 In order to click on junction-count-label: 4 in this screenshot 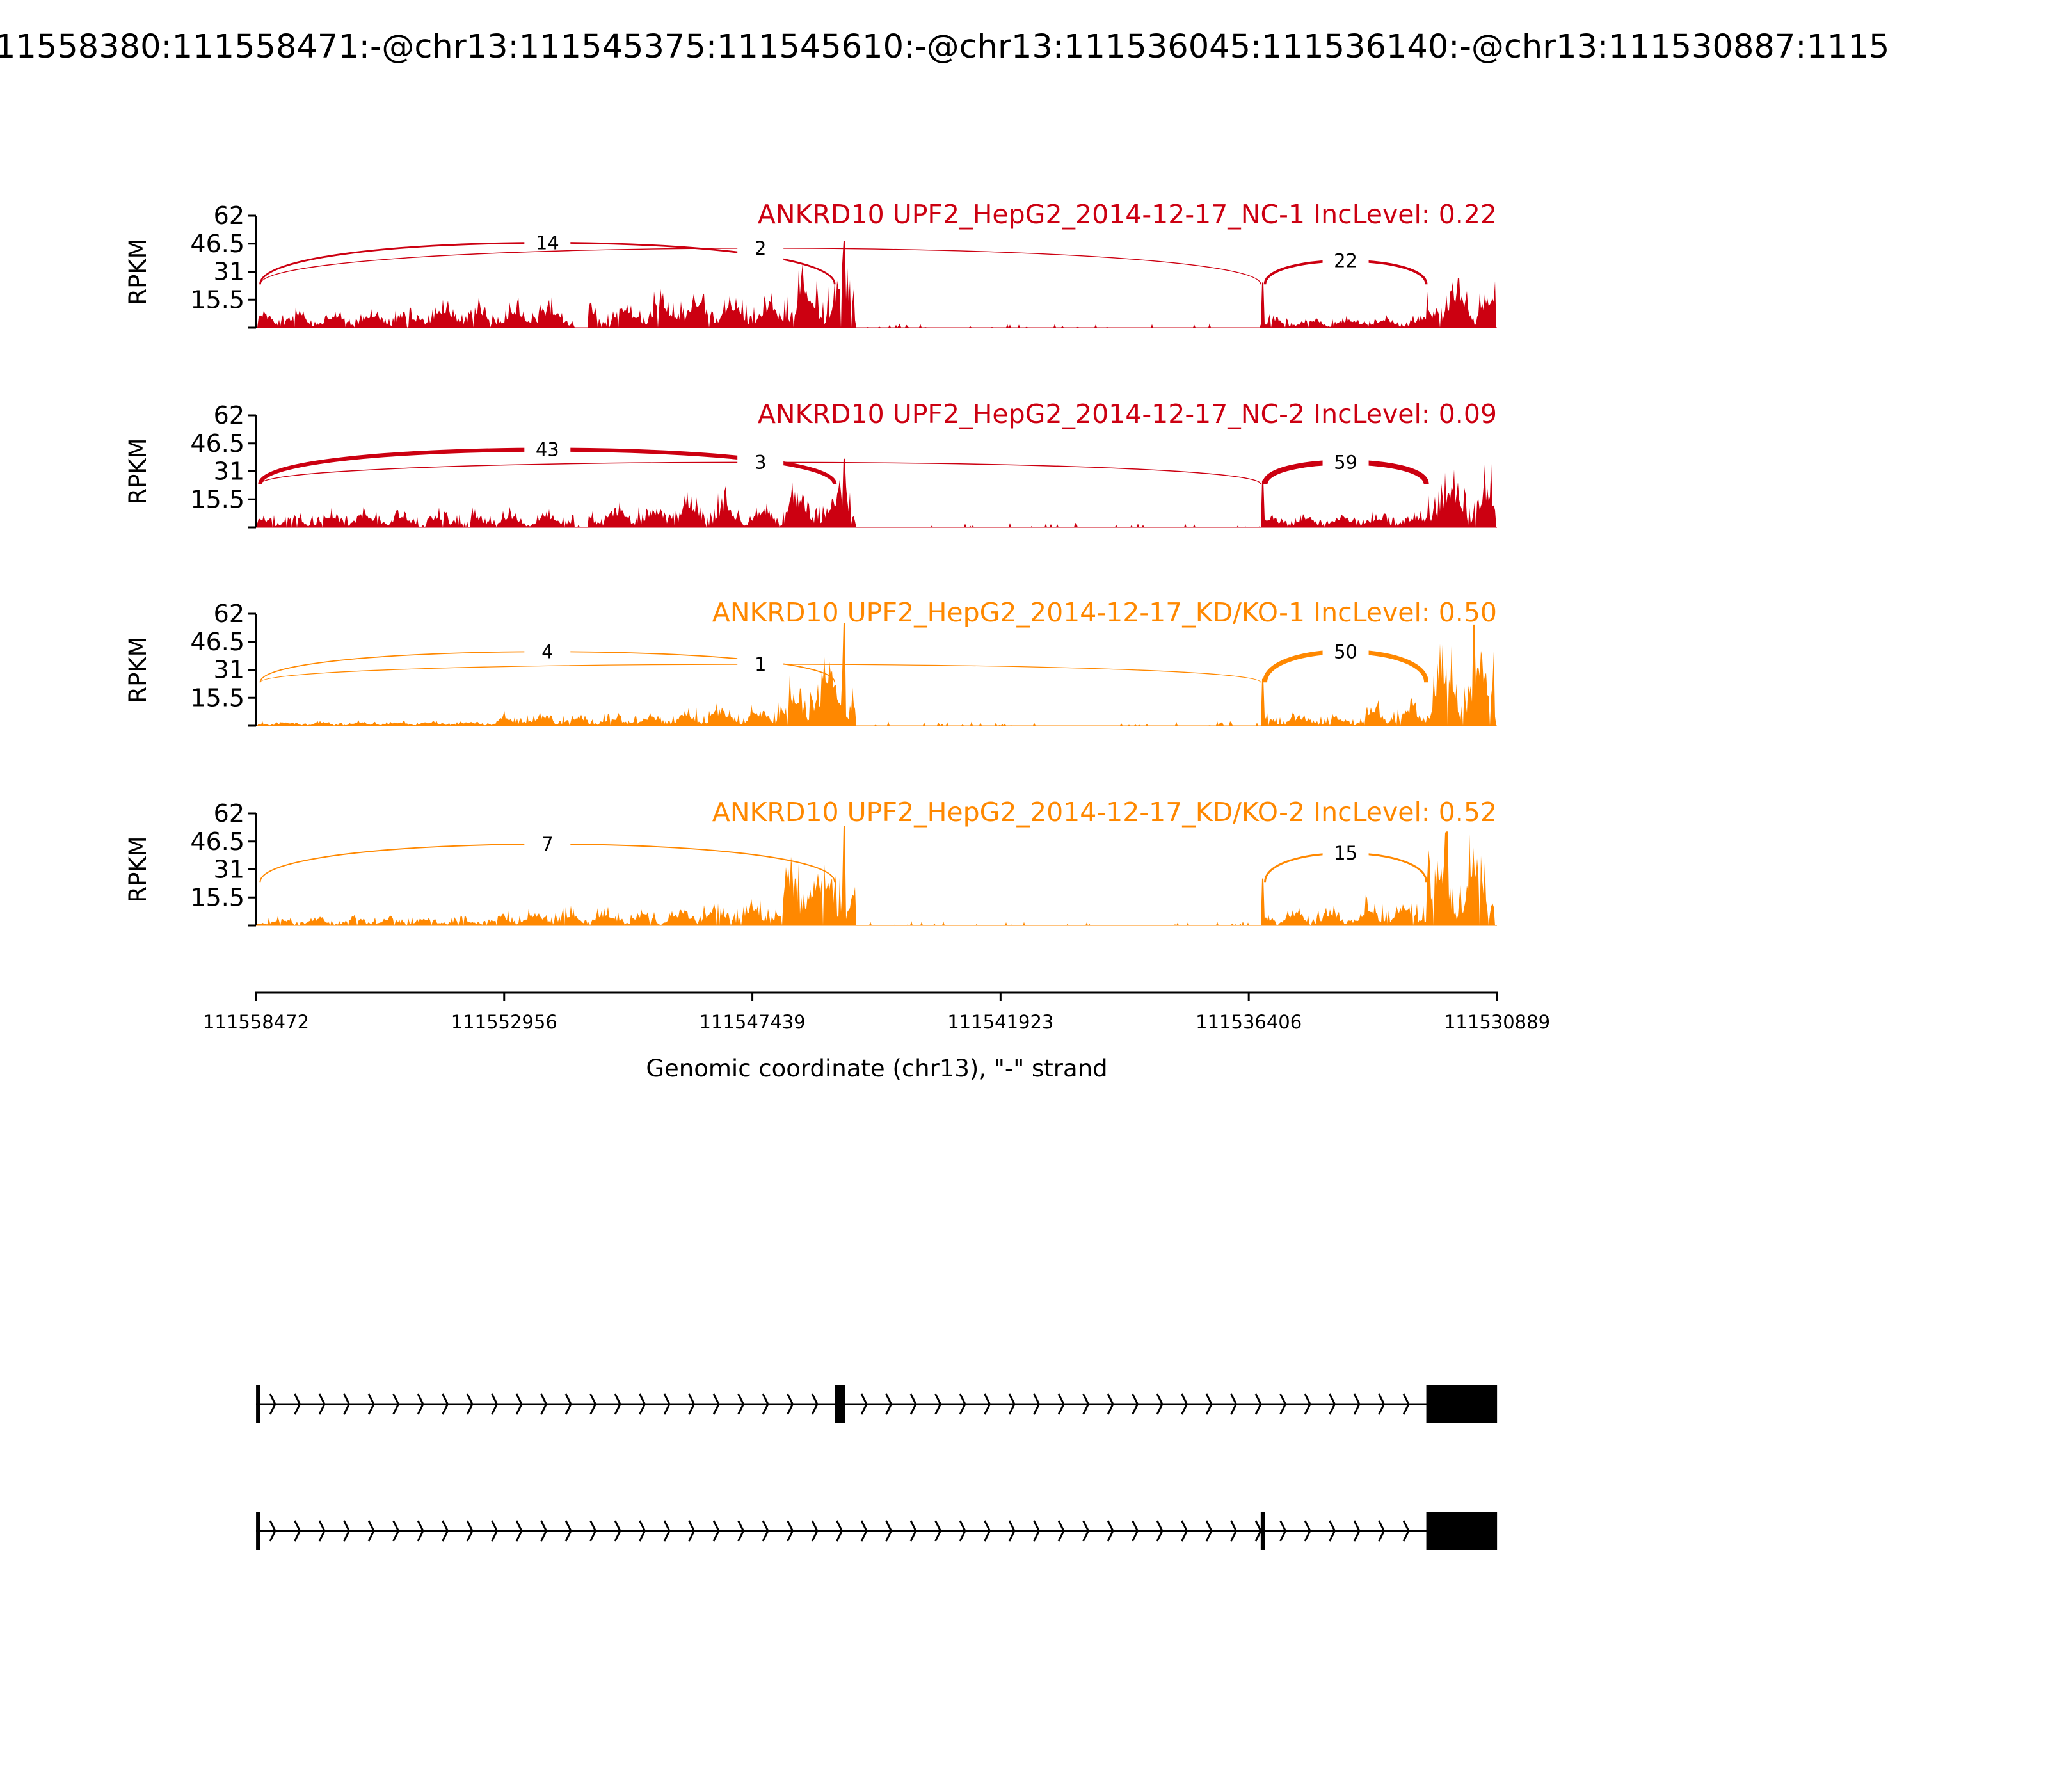, I will do `click(547, 651)`.